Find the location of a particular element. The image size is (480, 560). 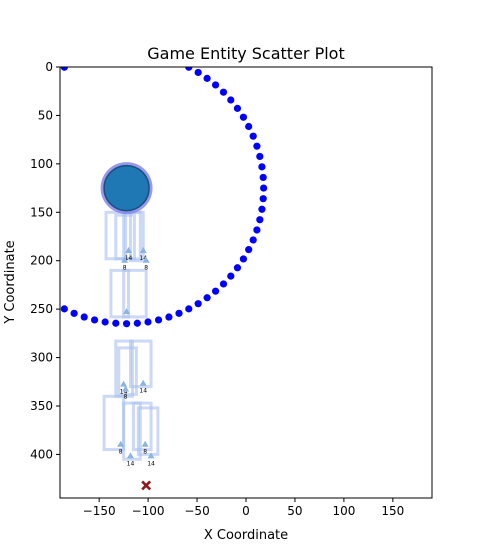

y-tick-label: 250 is located at coordinates (41, 309).